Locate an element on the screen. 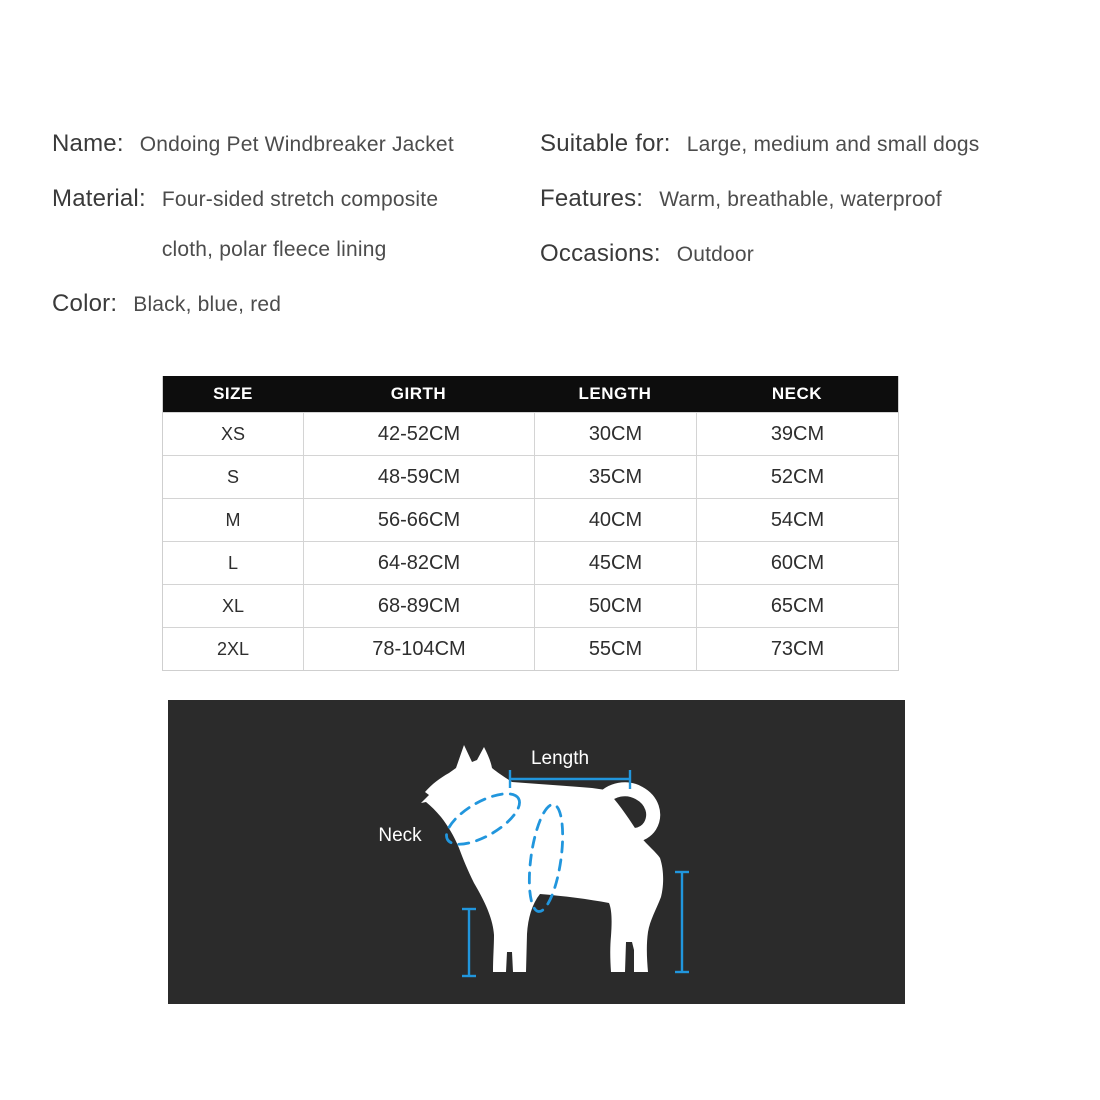 Image resolution: width=1100 pixels, height=1100 pixels. cell-neck: 54CM is located at coordinates (797, 520).